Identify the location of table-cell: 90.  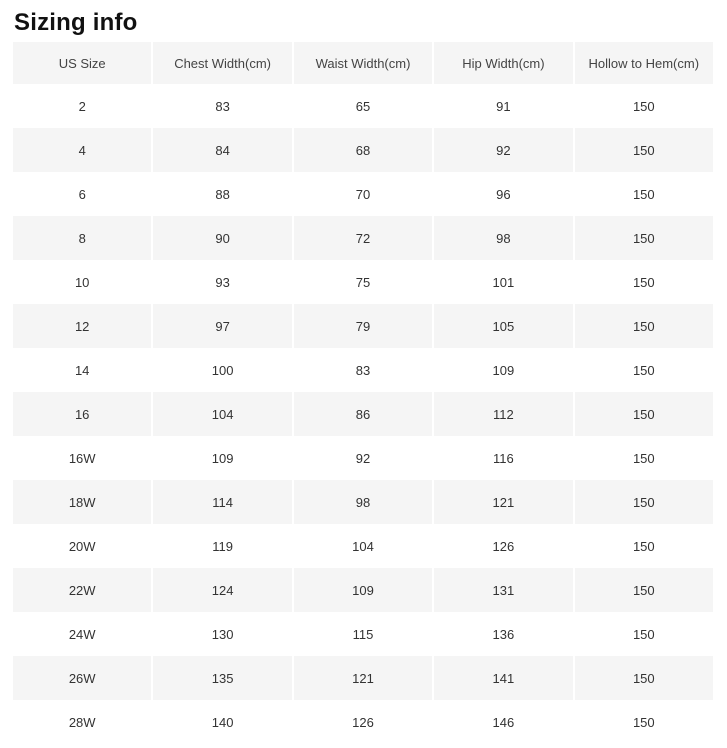
(222, 238).